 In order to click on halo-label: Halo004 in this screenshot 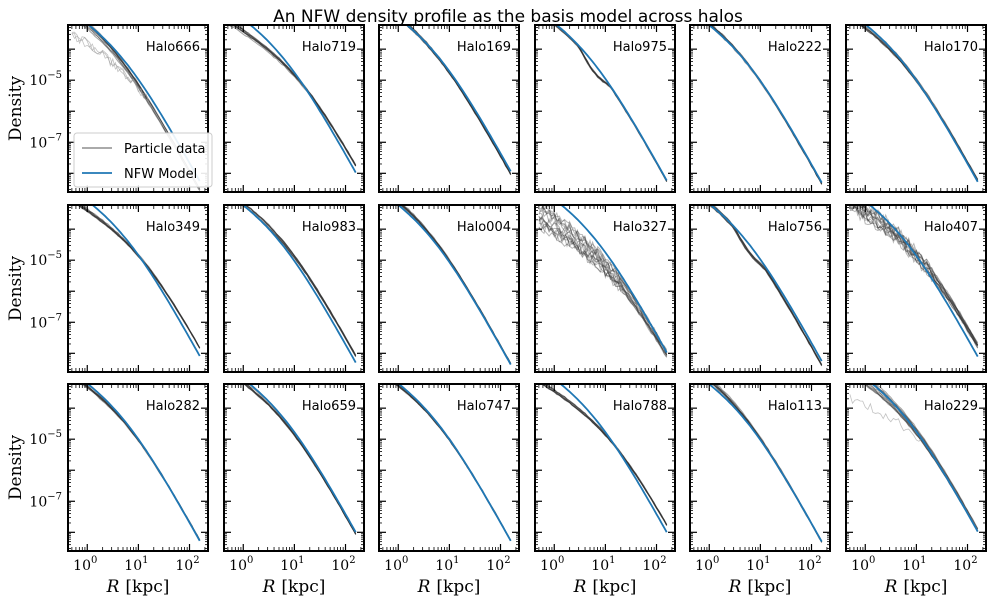, I will do `click(484, 227)`.